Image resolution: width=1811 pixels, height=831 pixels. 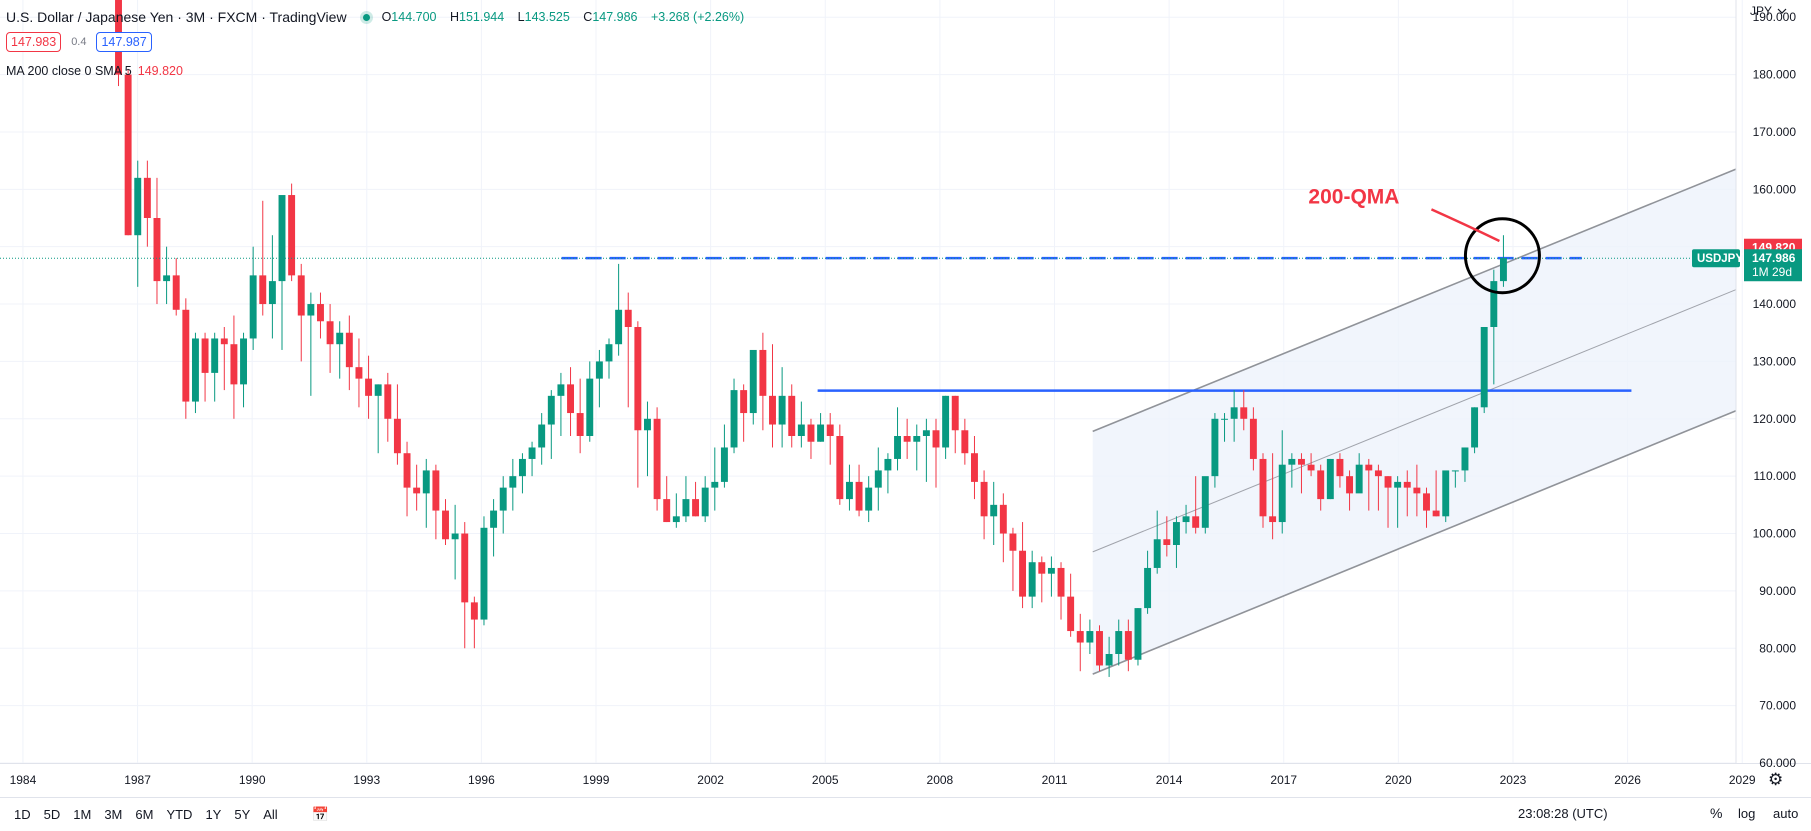 What do you see at coordinates (1775, 75) in the screenshot?
I see `y-tick-label: 180.000` at bounding box center [1775, 75].